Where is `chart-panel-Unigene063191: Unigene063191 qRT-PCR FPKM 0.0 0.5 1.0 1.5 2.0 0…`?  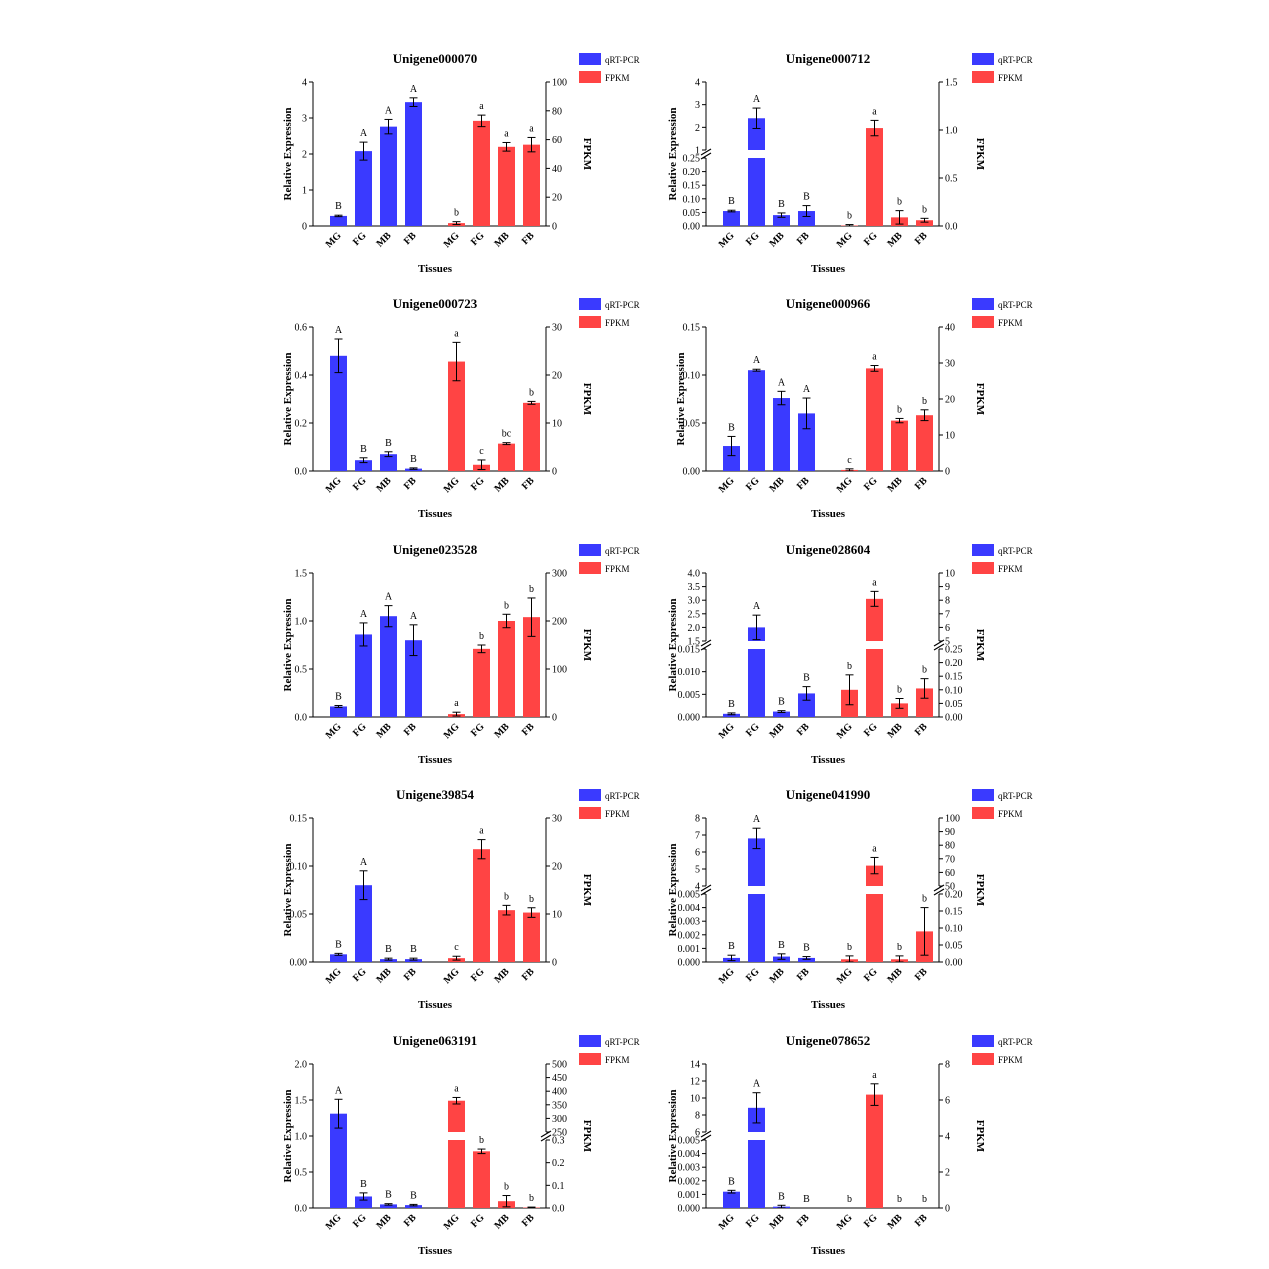
chart-panel-Unigene063191: Unigene063191 qRT-PCR FPKM 0.0 0.5 1.0 1.5 2.0 0… is located at coordinates (461, 1145).